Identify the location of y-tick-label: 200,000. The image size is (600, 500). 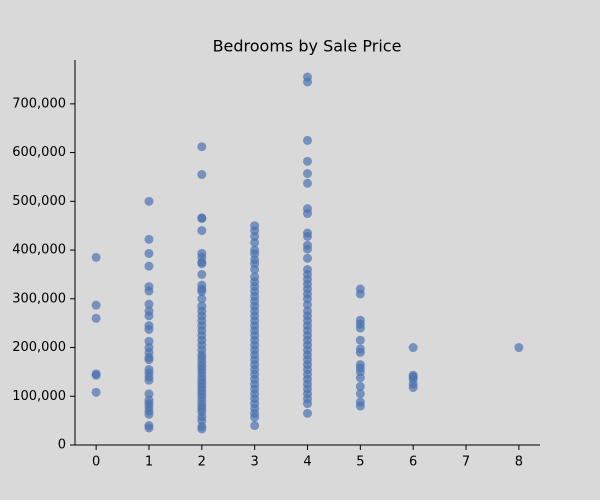
(39, 347).